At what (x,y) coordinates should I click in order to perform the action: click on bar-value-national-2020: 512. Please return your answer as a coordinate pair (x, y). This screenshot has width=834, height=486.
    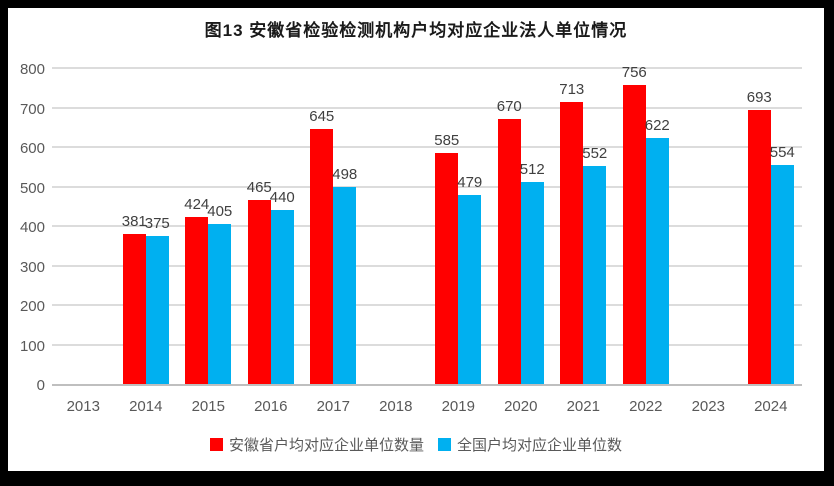
    Looking at the image, I should click on (532, 169).